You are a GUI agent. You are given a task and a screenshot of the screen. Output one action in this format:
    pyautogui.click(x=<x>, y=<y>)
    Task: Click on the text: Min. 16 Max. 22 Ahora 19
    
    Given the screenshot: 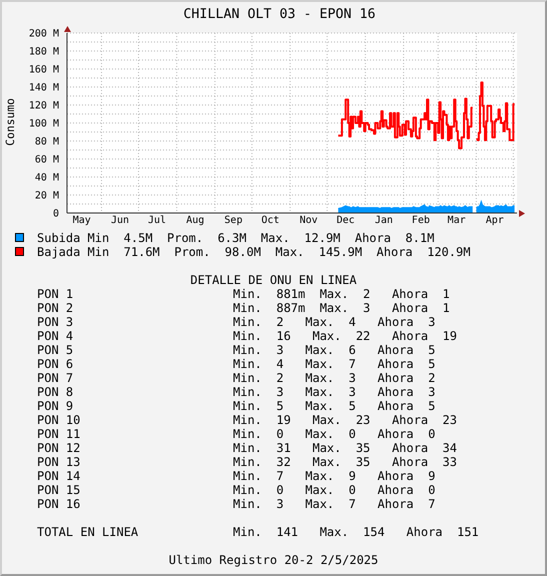 What is the action you would take?
    pyautogui.click(x=345, y=336)
    